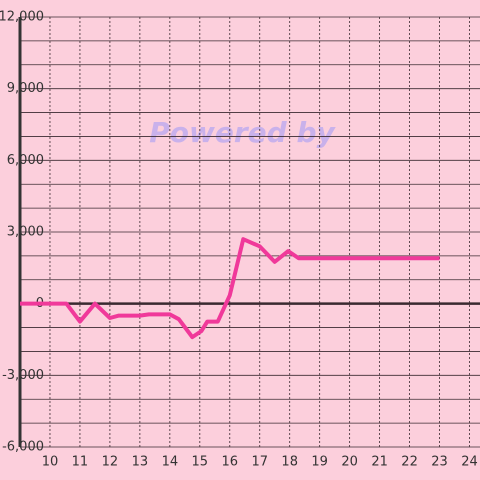  Describe the element at coordinates (200, 462) in the screenshot. I see `x-tick-label: 15` at that location.